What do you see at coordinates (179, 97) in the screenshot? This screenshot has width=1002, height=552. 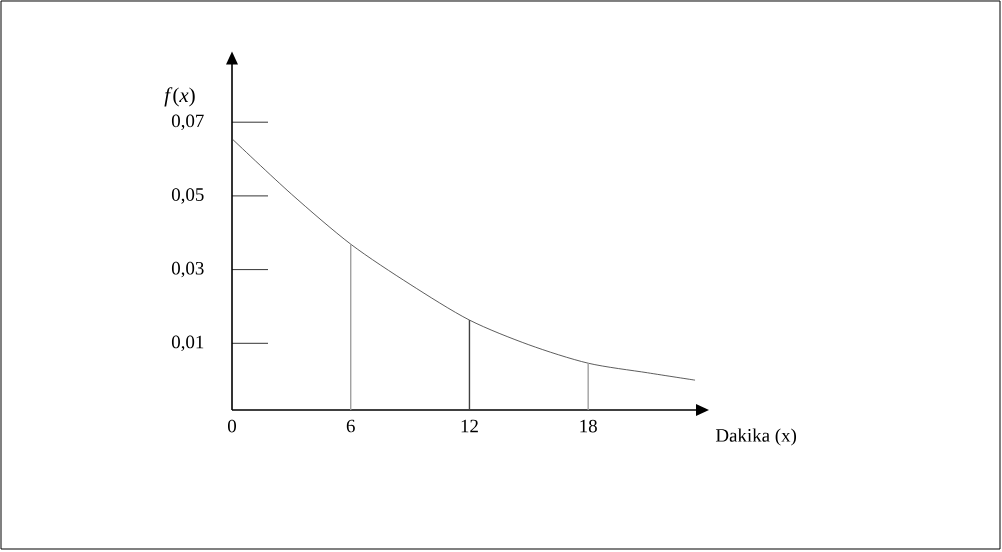 I see `y-axis-title: f(x)` at bounding box center [179, 97].